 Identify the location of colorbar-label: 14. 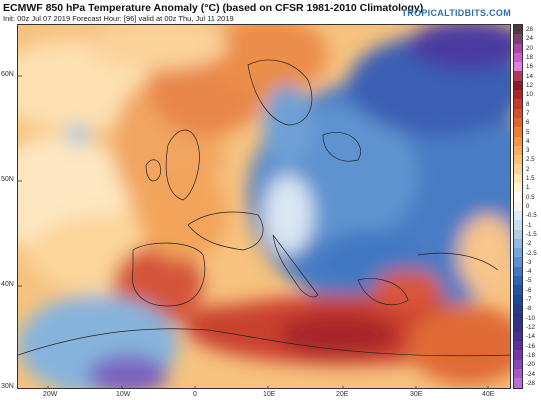
(529, 76).